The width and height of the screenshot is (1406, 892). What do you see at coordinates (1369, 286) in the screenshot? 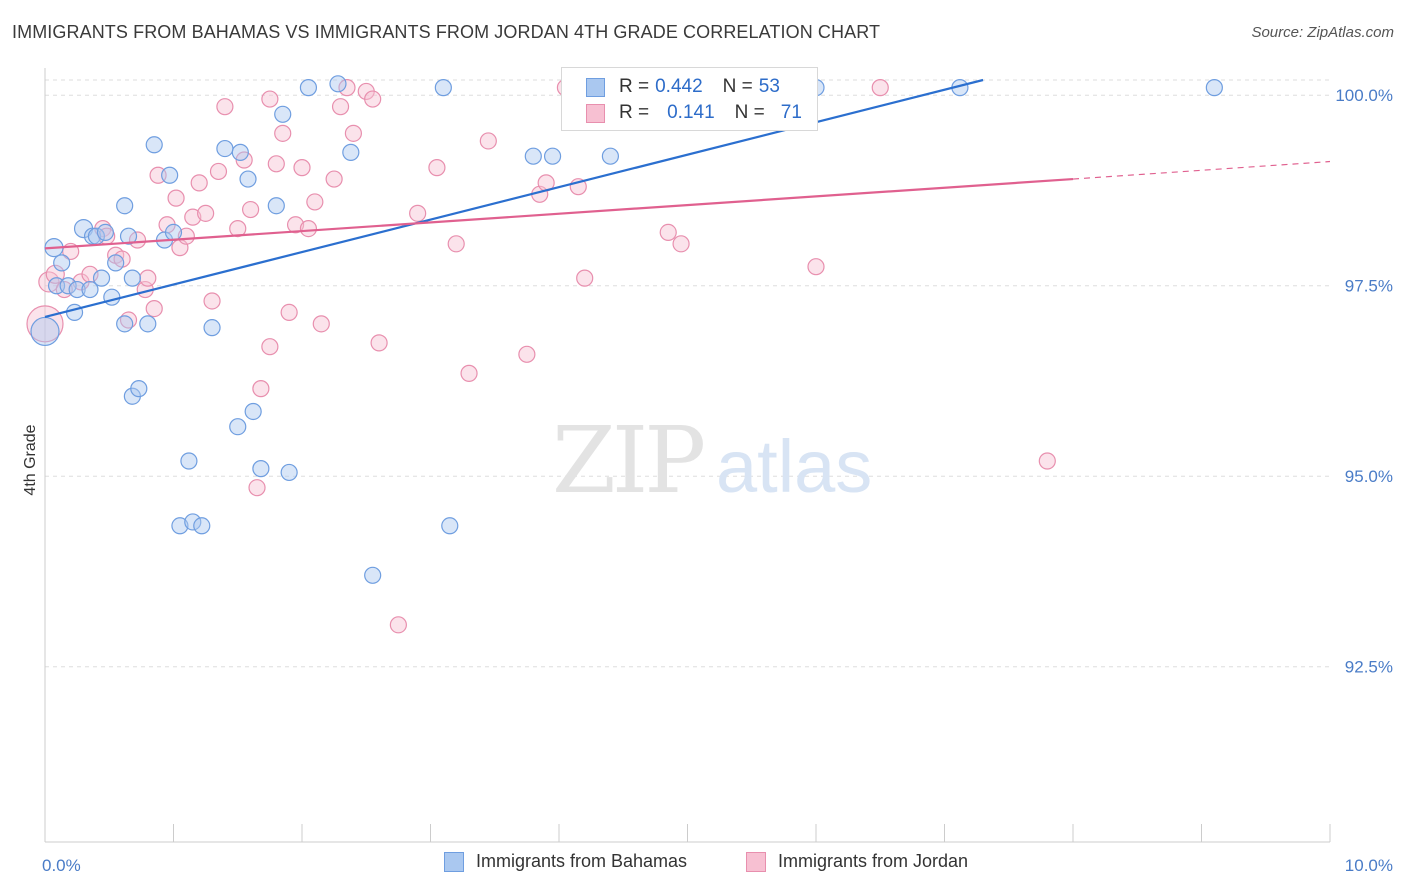
I see `y-tick-label: 97.5%` at bounding box center [1369, 286].